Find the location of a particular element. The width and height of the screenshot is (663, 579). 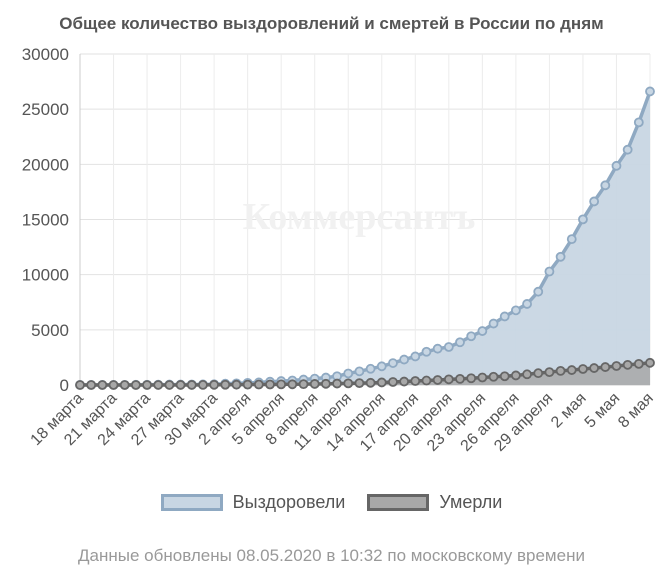

x-tick-label: 8 мая is located at coordinates (636, 411).